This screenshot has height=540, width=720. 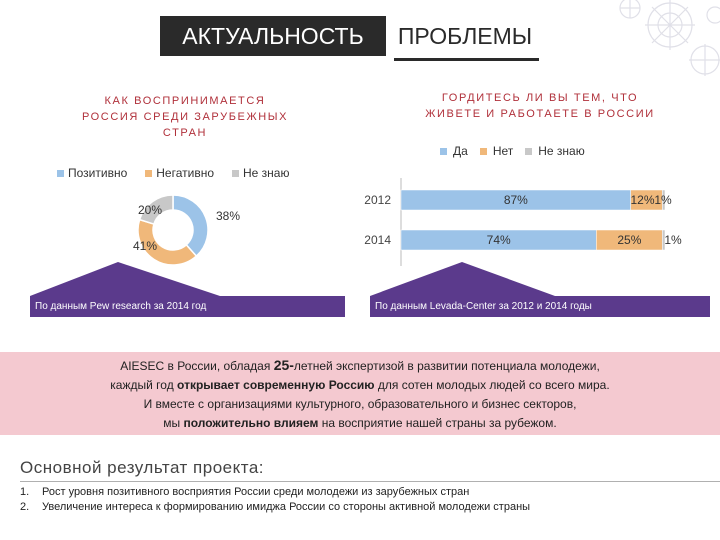 What do you see at coordinates (273, 36) in the screenshot?
I see `title-relevance: АКТУАЛЬНОСТЬ` at bounding box center [273, 36].